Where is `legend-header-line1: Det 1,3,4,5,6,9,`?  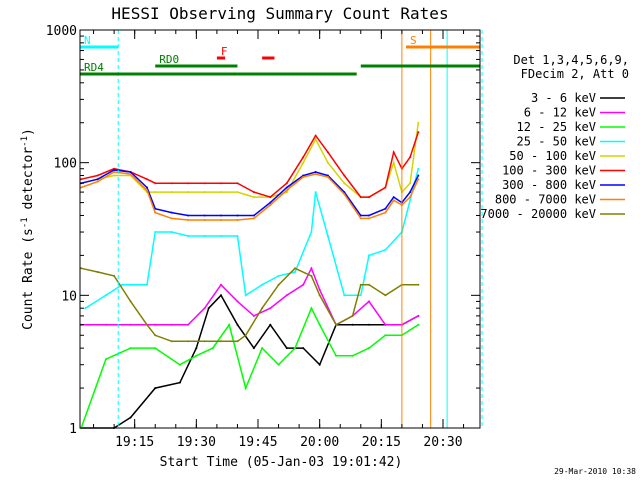
legend-header-line1: Det 1,3,4,5,6,9, is located at coordinates (571, 60).